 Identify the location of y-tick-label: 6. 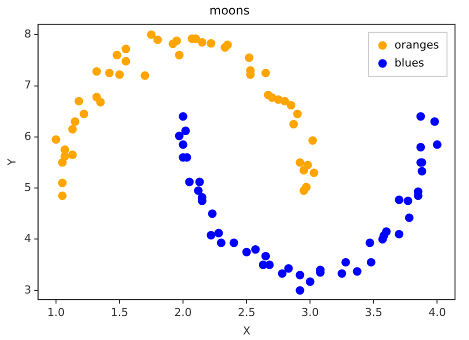
(28, 136).